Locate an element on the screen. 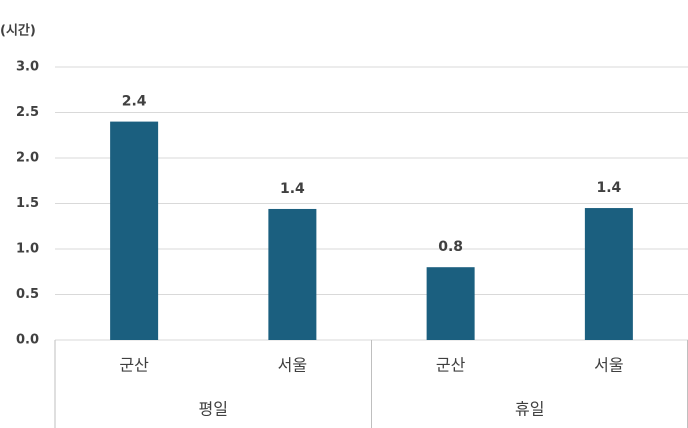 This screenshot has width=688, height=428. y-tick-label: 2.5 is located at coordinates (27, 112).